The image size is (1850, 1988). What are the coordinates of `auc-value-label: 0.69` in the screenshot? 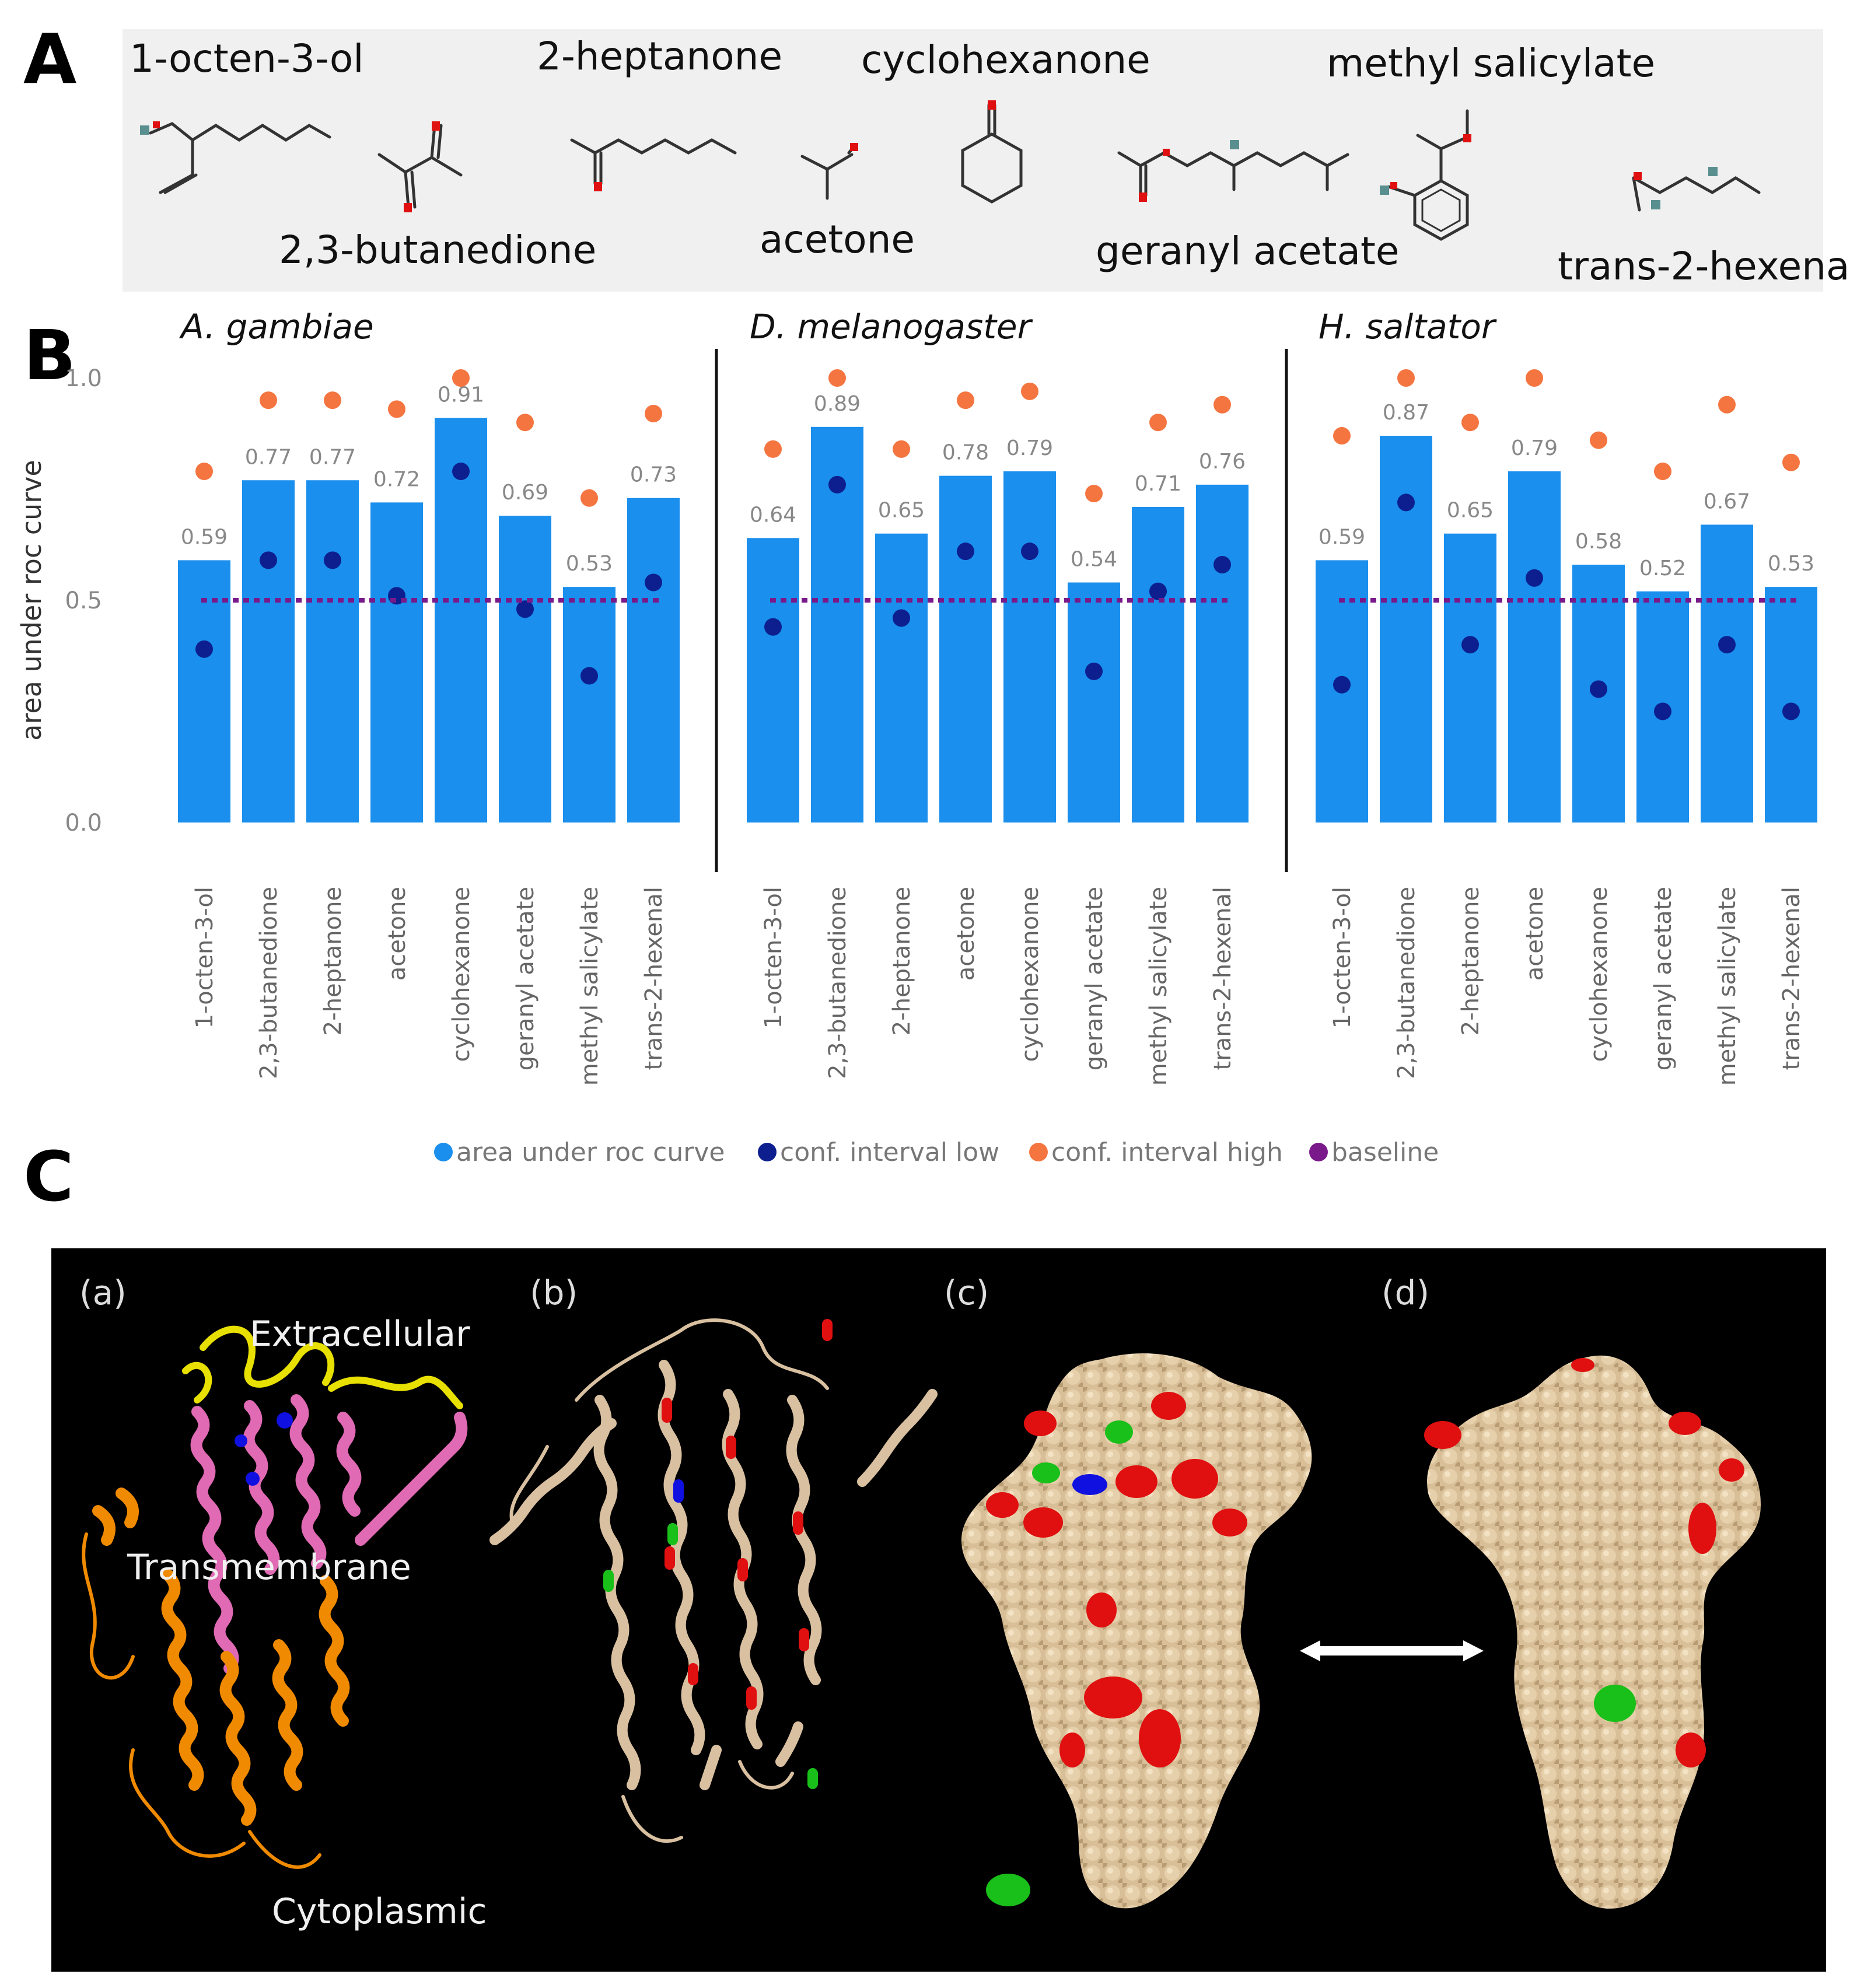 It's located at (525, 493).